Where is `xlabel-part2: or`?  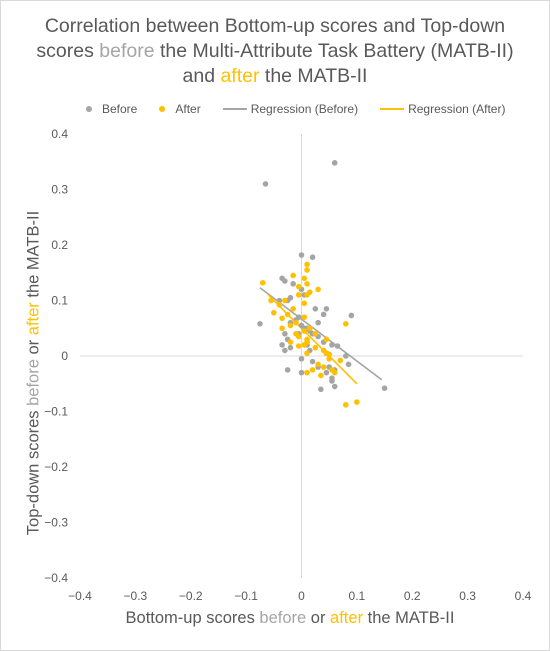 xlabel-part2: or is located at coordinates (318, 618).